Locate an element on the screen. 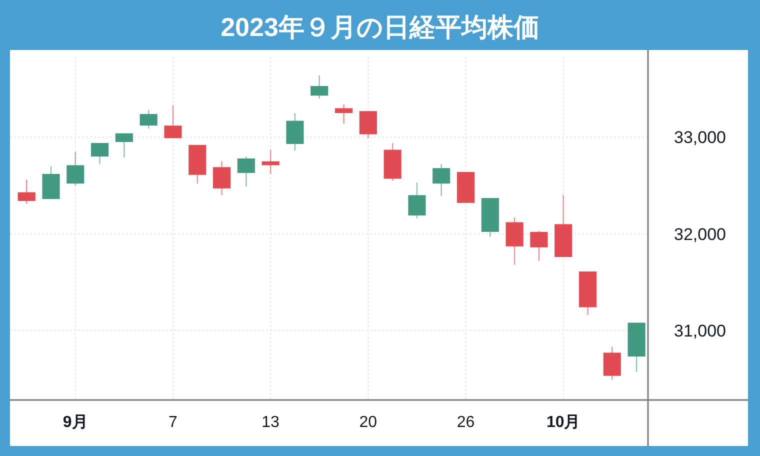 The height and width of the screenshot is (456, 760). y-tick-label: 33,000 is located at coordinates (700, 138).